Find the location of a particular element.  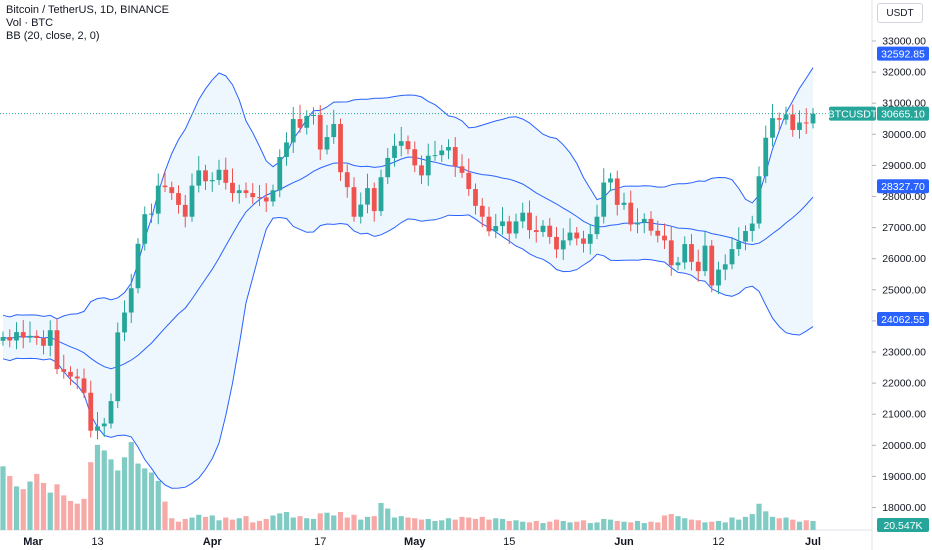

volume-badge-bg is located at coordinates (903, 525).